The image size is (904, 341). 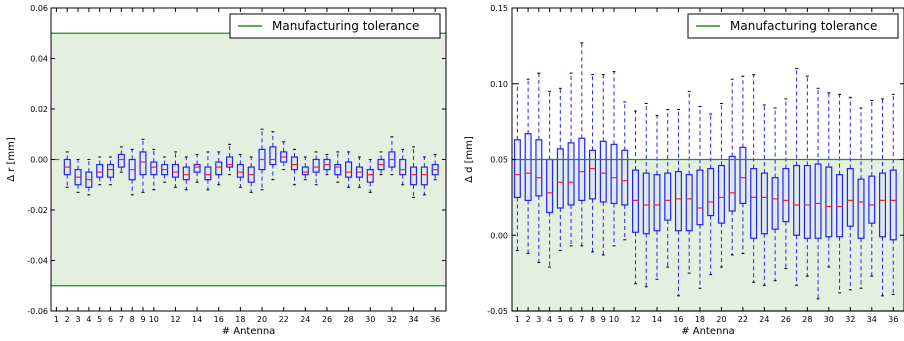 I want to click on y-tick-label: 0.05, so click(x=499, y=160).